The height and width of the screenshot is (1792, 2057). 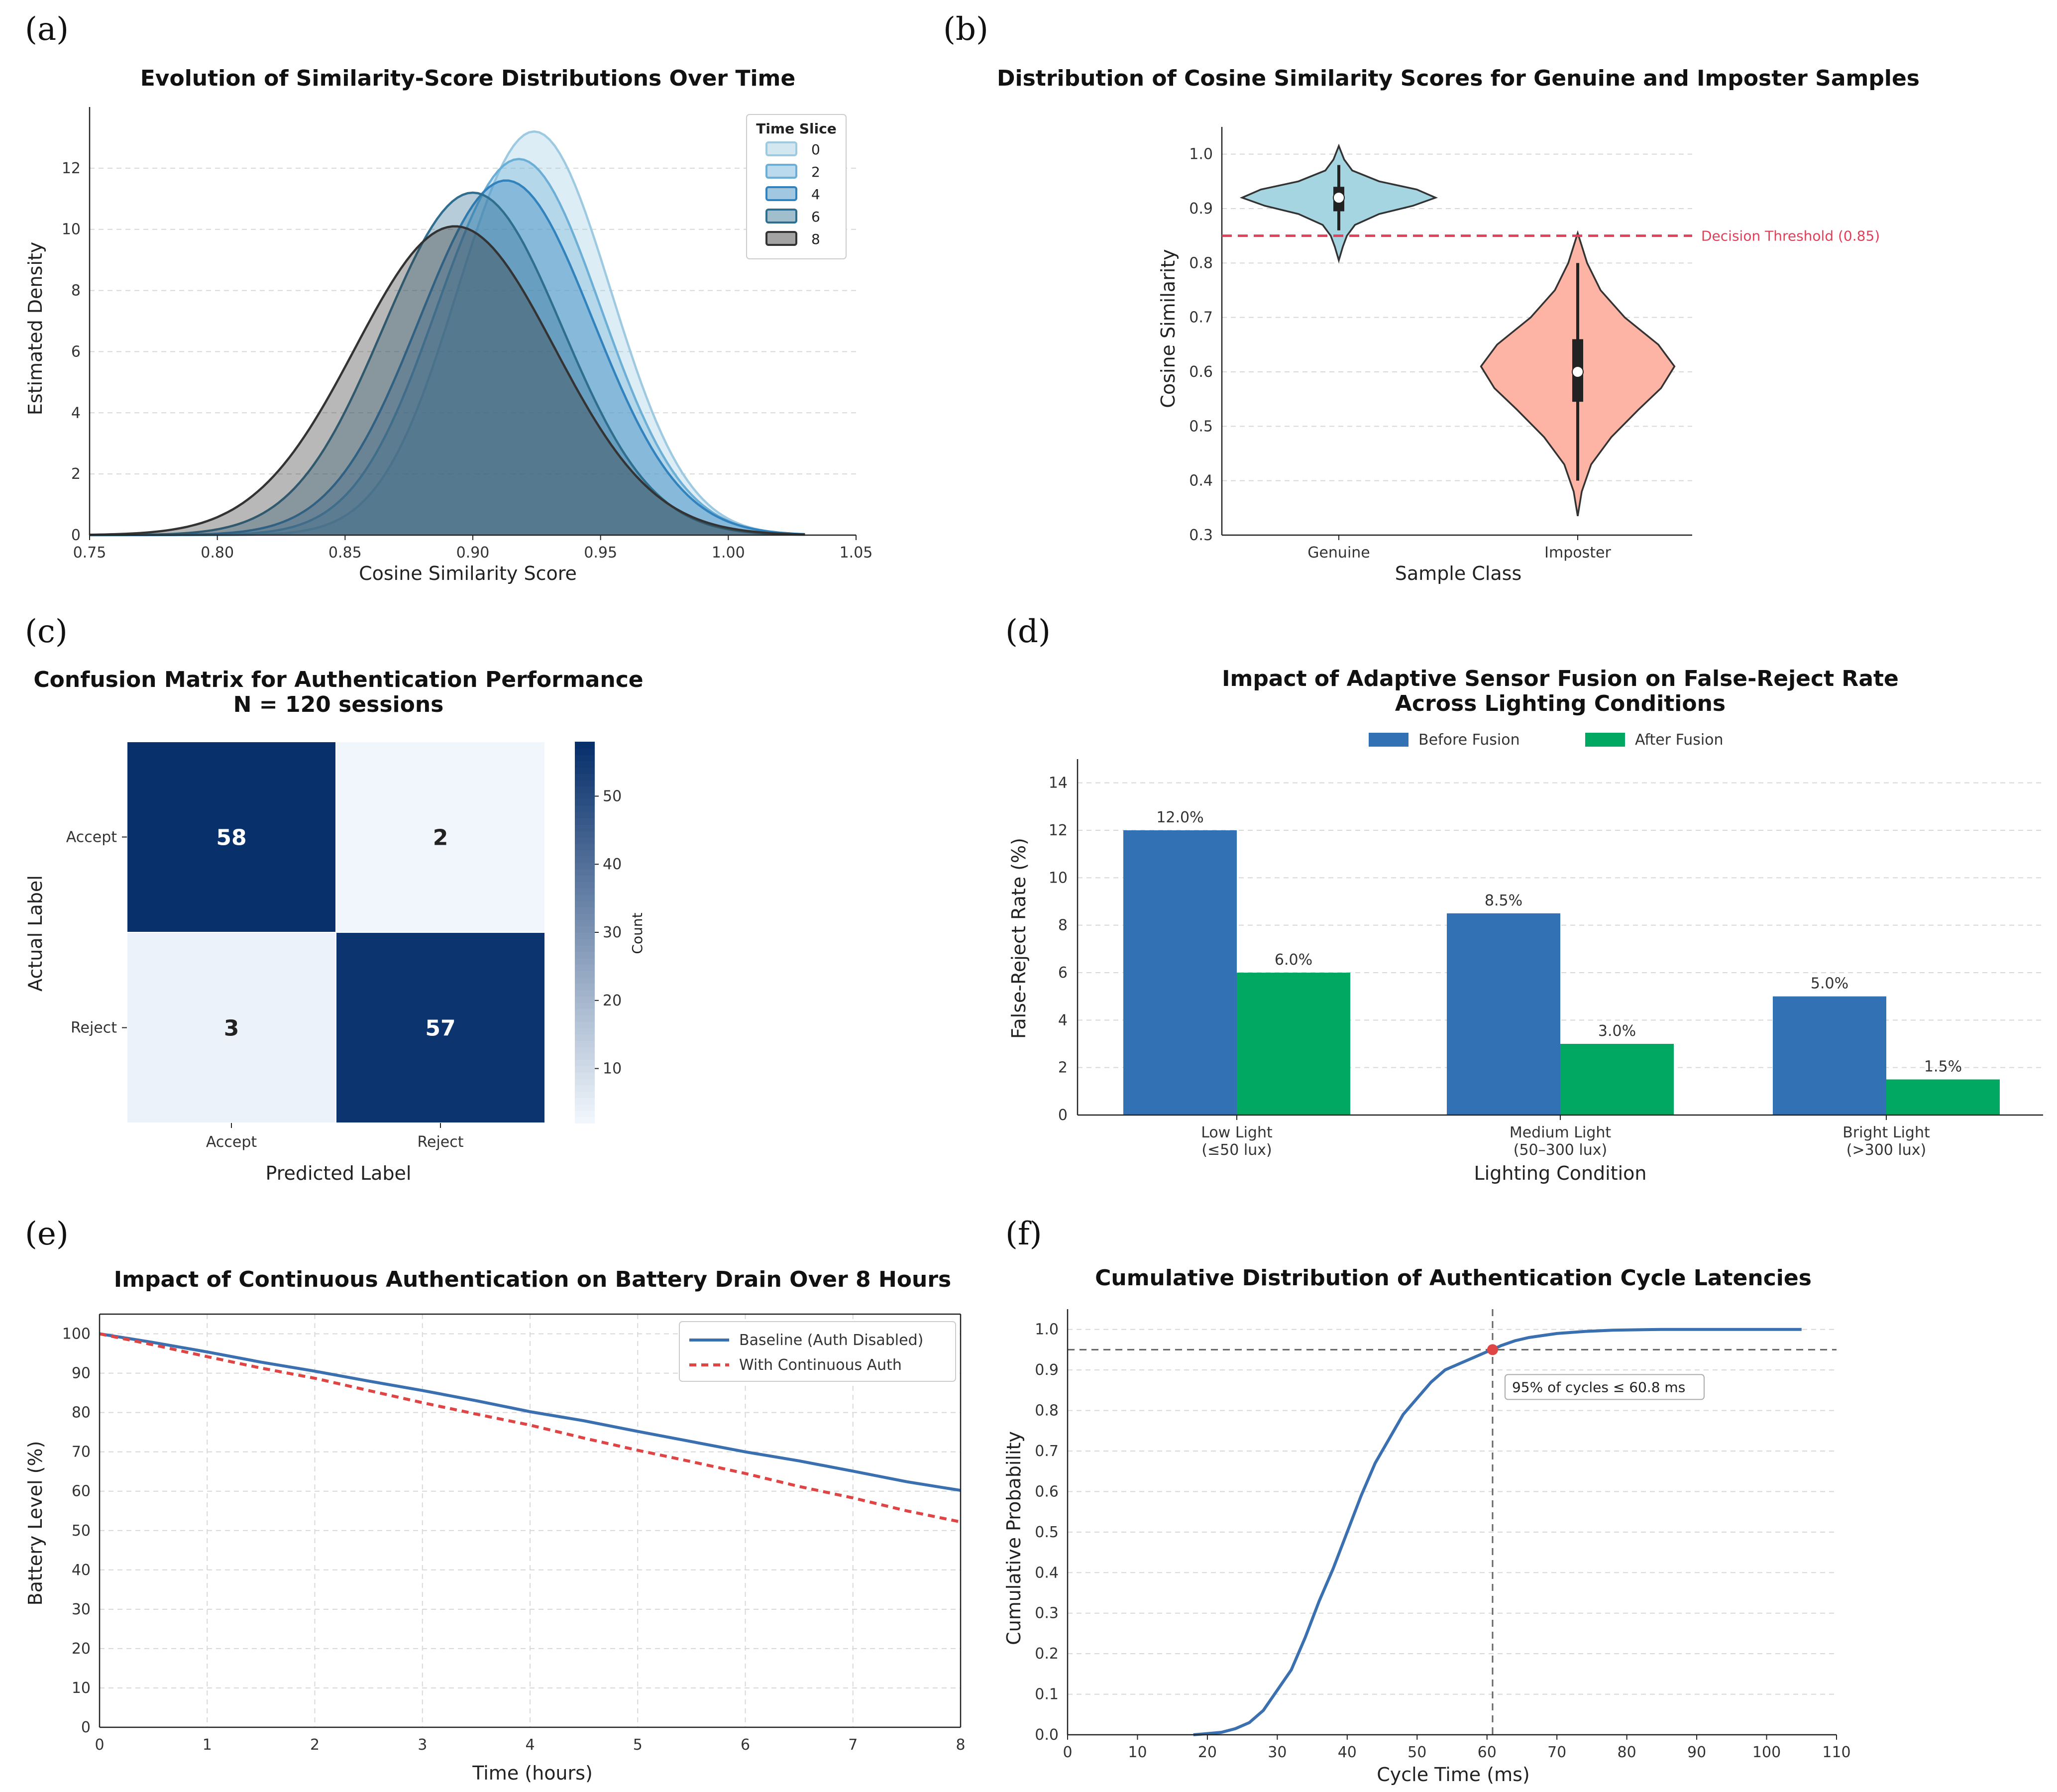 I want to click on panel-c-cell-value: 57, so click(x=440, y=1028).